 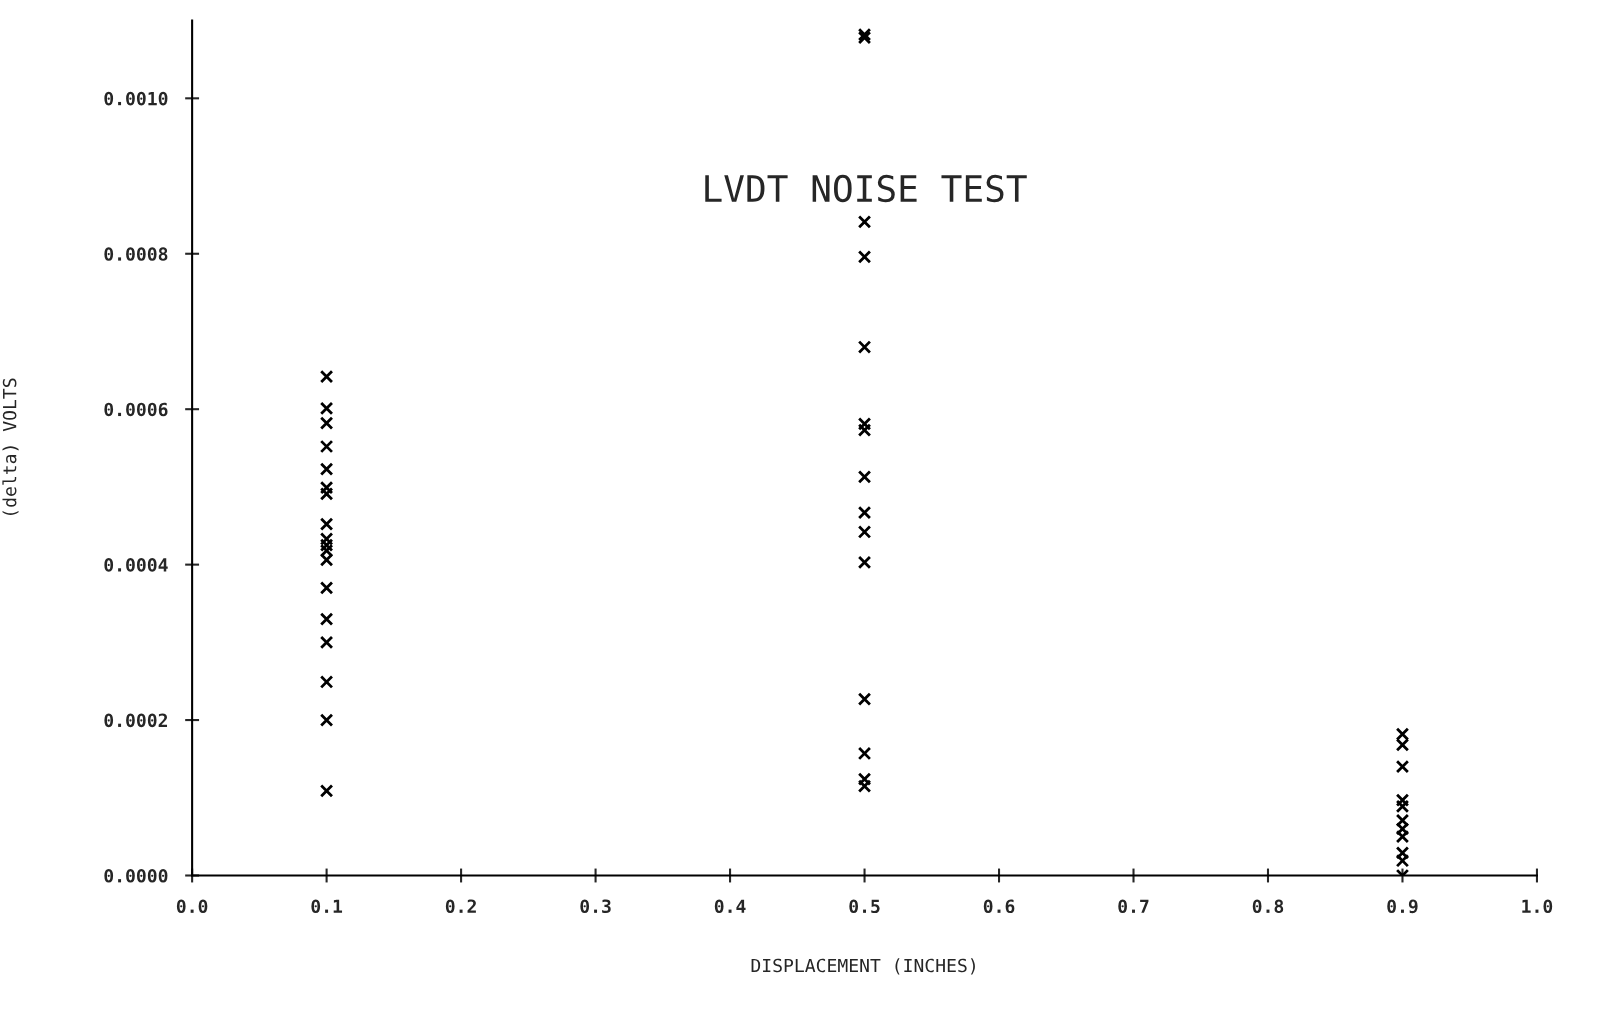 I want to click on y-tick-label: 0.0010, so click(x=136, y=98).